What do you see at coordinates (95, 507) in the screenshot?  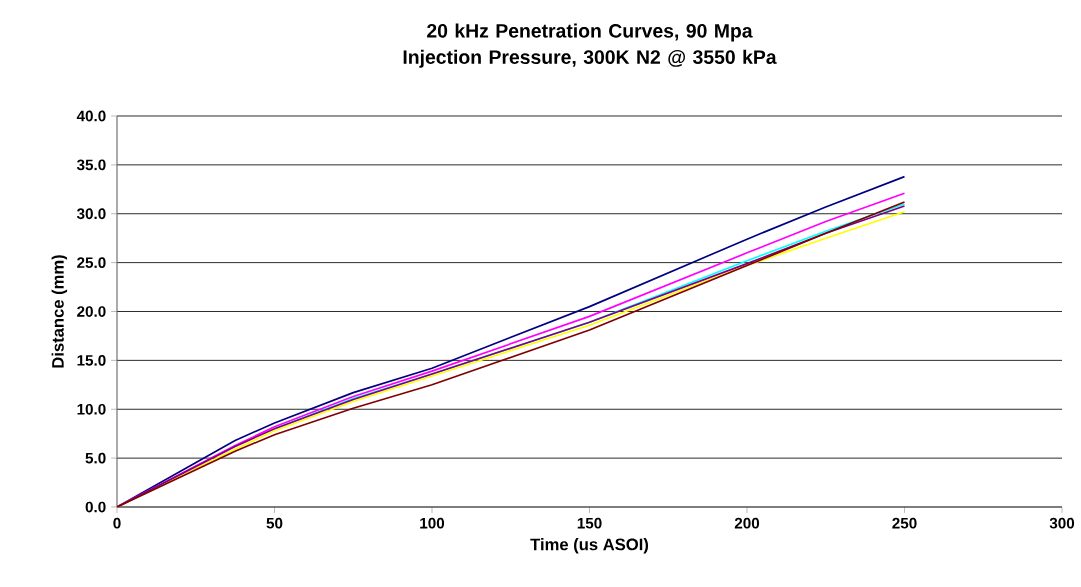 I see `y-tick-label: 0.0` at bounding box center [95, 507].